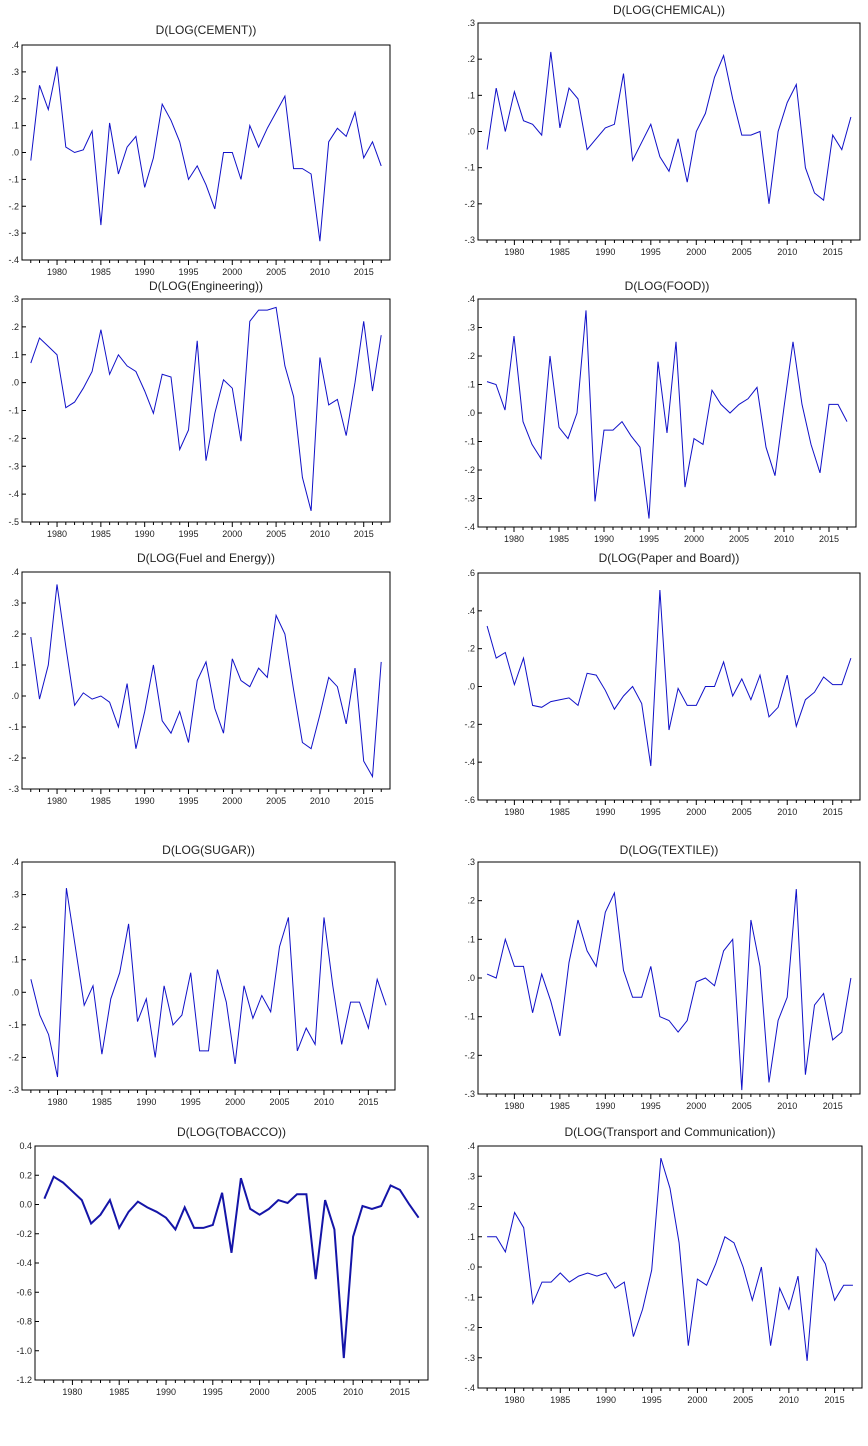 The width and height of the screenshot is (868, 1446). I want to click on chart-7-xtick-label: 1990, so click(146, 1102).